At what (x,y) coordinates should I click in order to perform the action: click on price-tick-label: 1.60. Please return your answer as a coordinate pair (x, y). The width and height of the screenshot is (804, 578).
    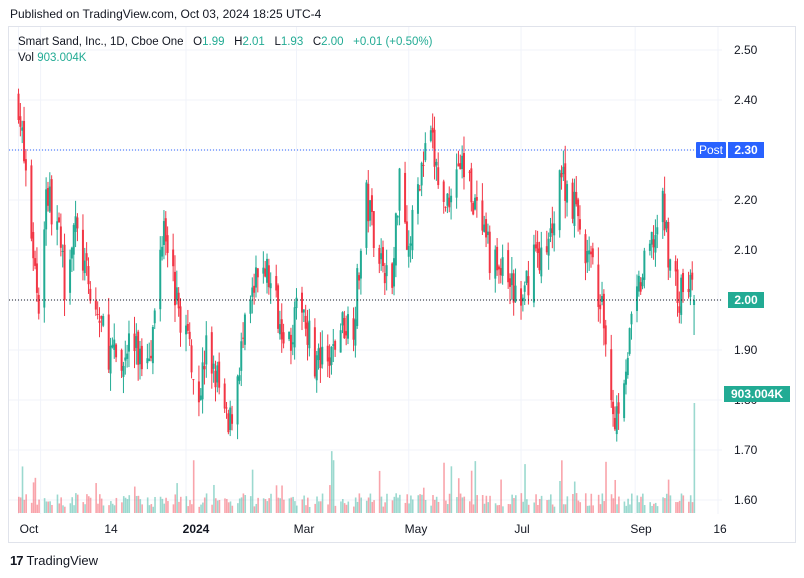
    Looking at the image, I should click on (746, 500).